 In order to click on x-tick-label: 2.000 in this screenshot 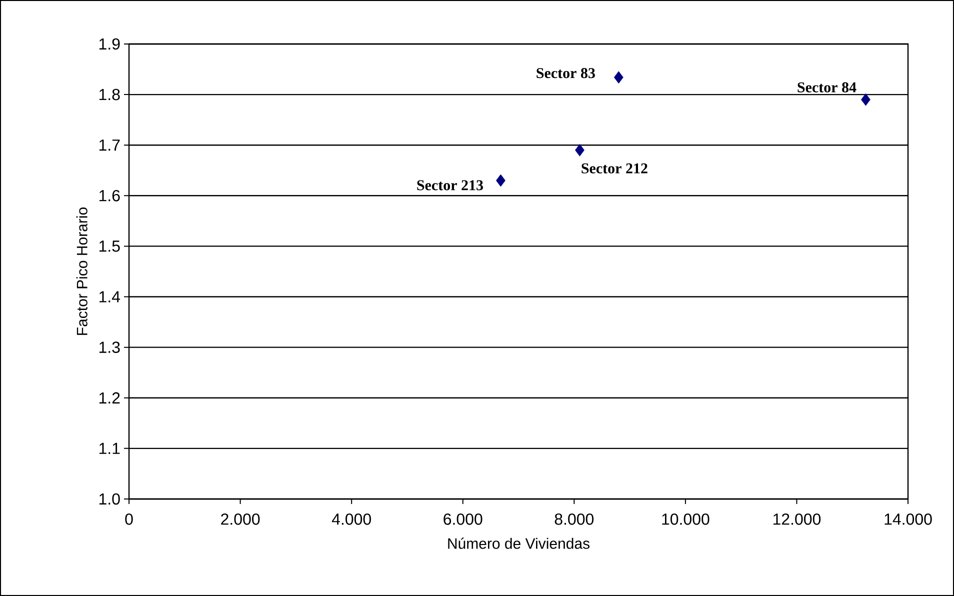, I will do `click(240, 519)`.